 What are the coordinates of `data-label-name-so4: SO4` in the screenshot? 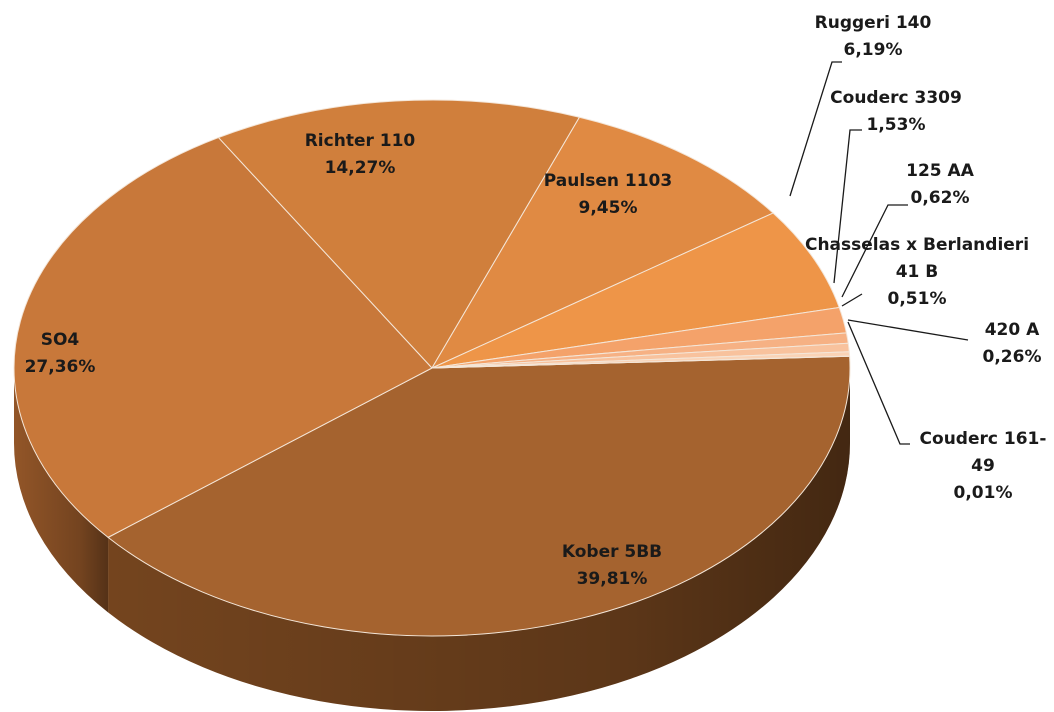 It's located at (60, 340).